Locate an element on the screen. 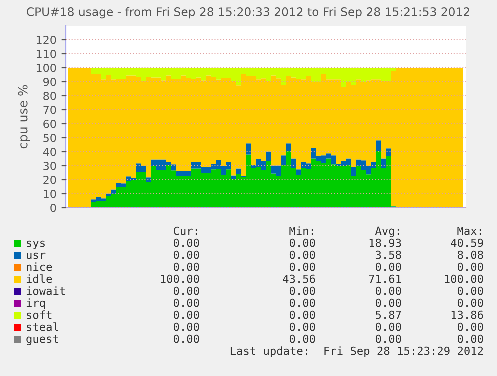 Image resolution: width=497 pixels, height=376 pixels. y-tick-label: 0 is located at coordinates (53, 208).